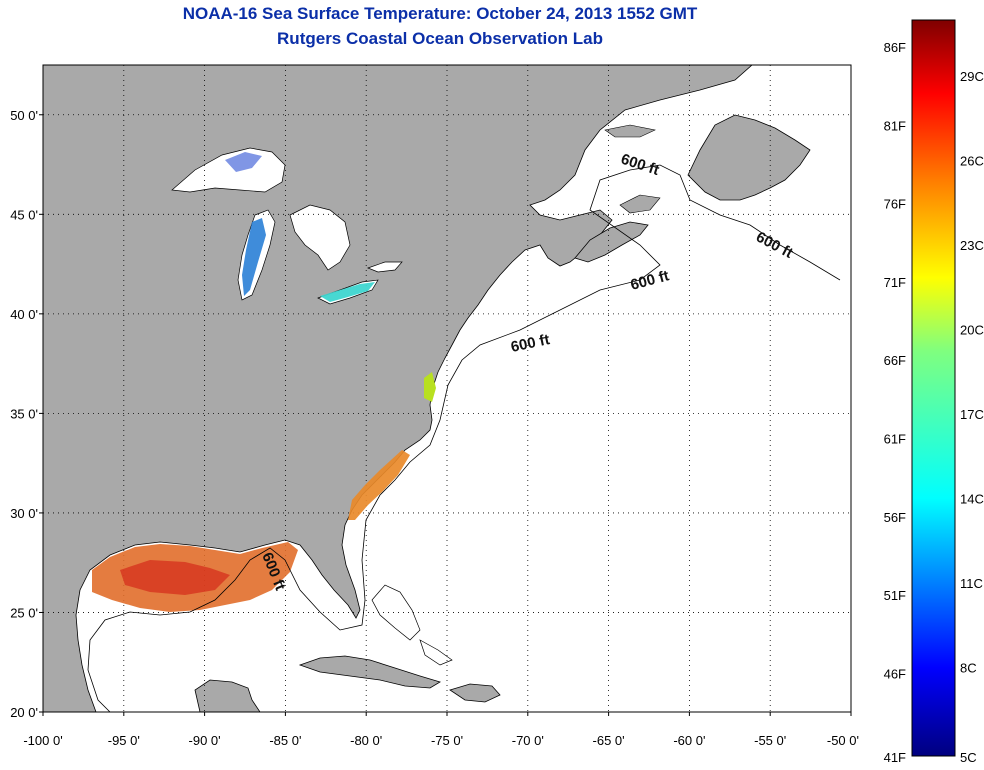  What do you see at coordinates (895, 360) in the screenshot?
I see `colorbar-f-label: 66F` at bounding box center [895, 360].